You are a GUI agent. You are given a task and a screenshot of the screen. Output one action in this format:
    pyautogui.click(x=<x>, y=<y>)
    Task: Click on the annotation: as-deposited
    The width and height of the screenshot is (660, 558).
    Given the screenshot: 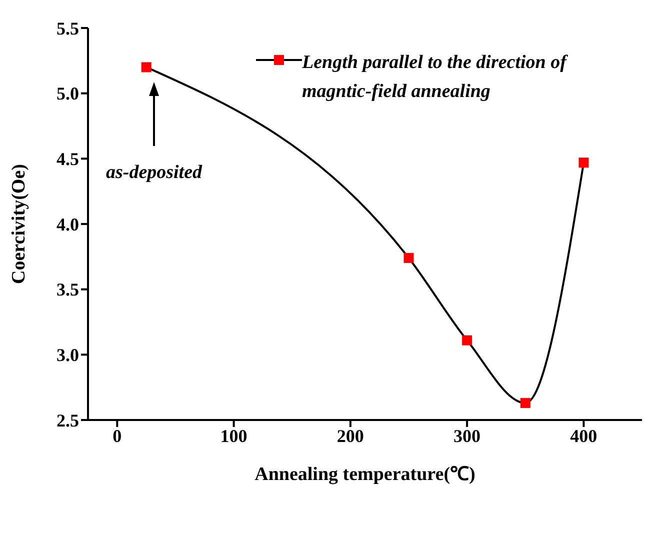 What is the action you would take?
    pyautogui.click(x=154, y=173)
    